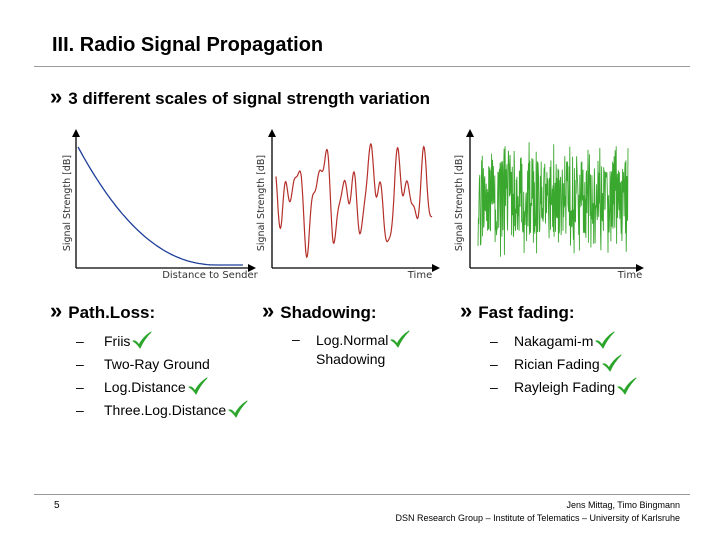 The image size is (720, 540). I want to click on heading-text: Shadowing:, so click(328, 312).